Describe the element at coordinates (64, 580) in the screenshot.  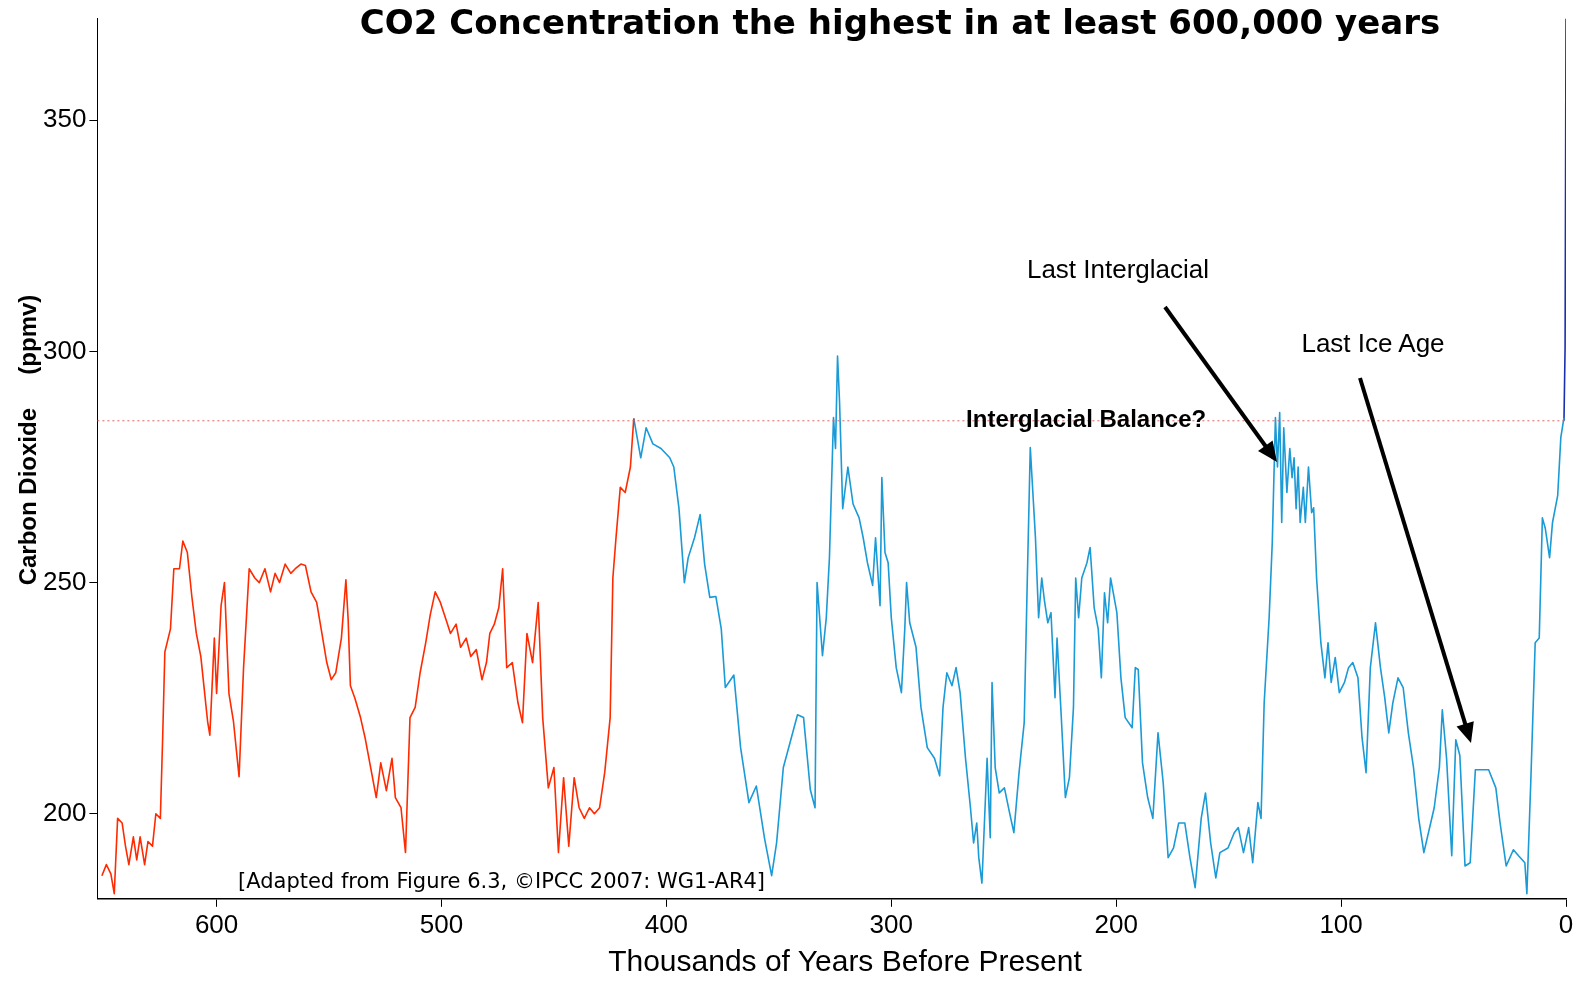
I see `y-tick-label: 250` at that location.